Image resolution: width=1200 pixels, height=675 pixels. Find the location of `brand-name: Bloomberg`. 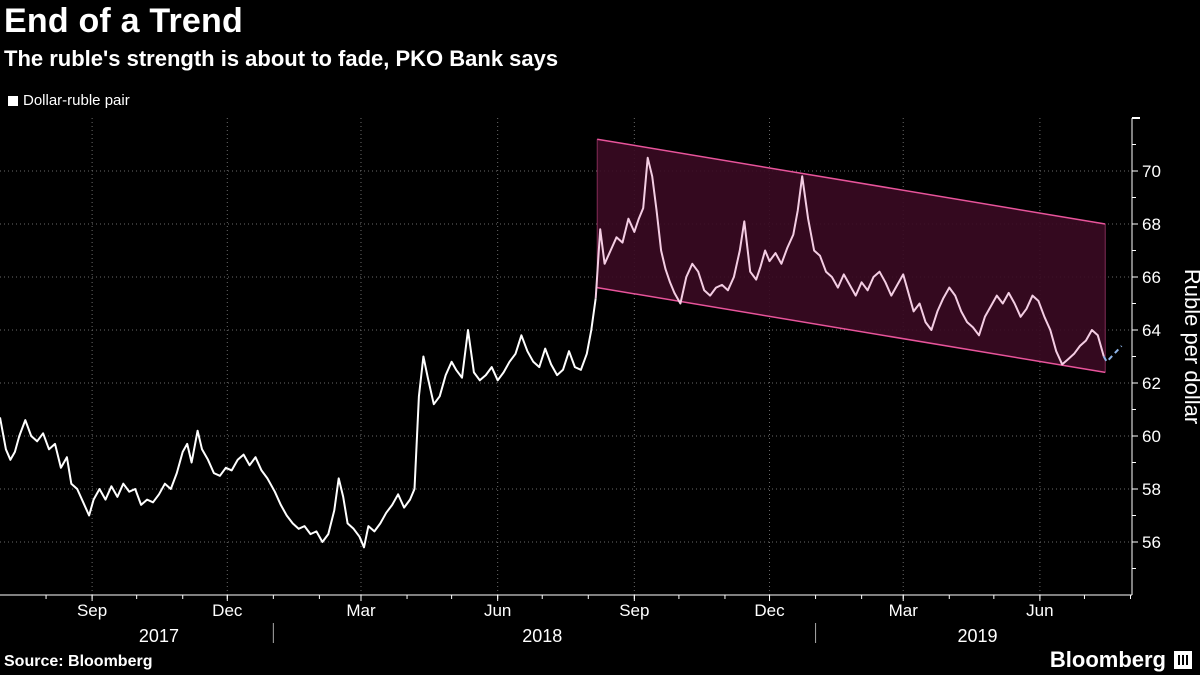

brand-name: Bloomberg is located at coordinates (1107, 659).